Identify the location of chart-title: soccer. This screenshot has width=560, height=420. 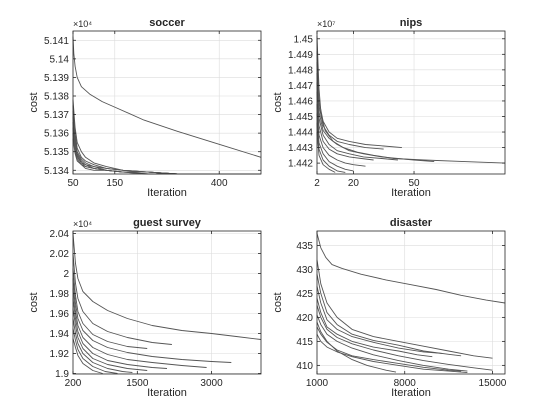
(167, 23).